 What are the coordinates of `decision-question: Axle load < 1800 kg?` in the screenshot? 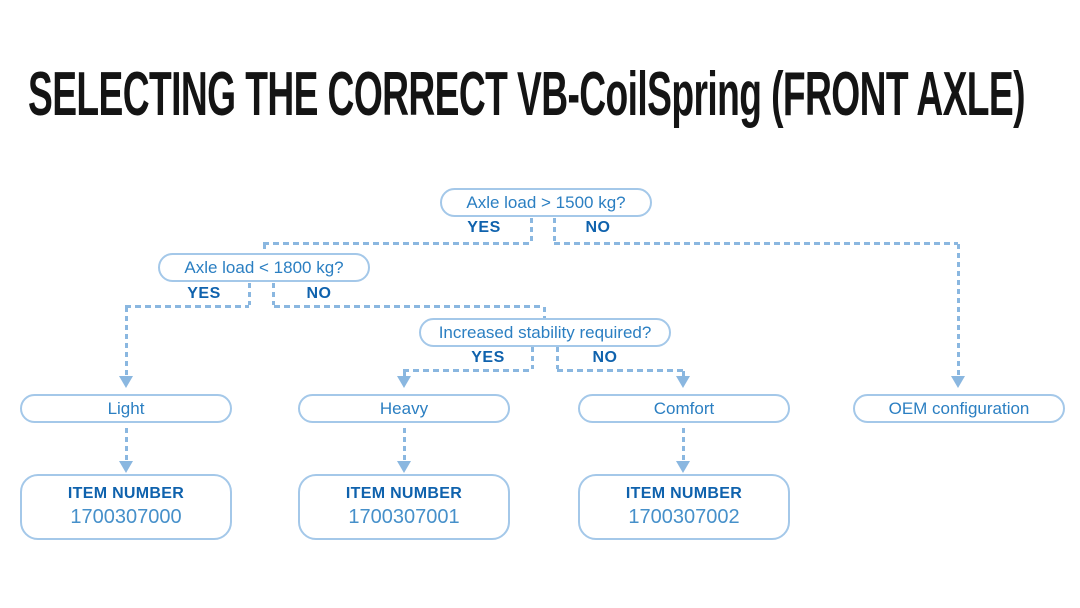 It's located at (264, 267).